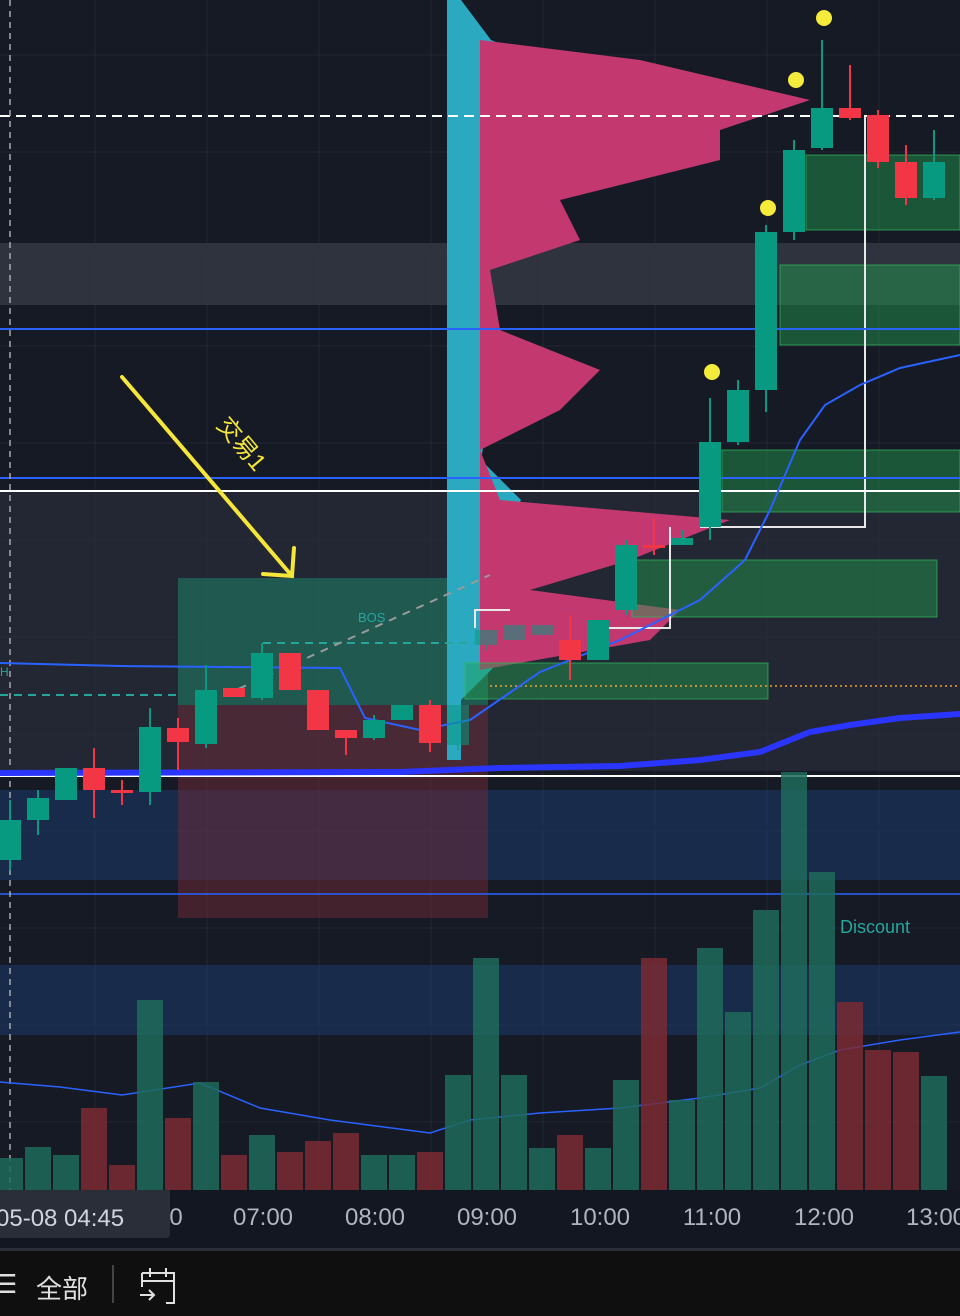 Image resolution: width=960 pixels, height=1316 pixels. I want to click on time-tick: 13:00, so click(932, 1217).